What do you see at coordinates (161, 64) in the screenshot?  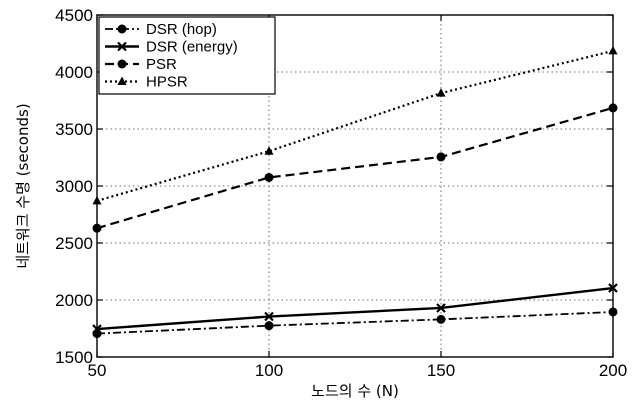 I see `legend-label: PSR` at bounding box center [161, 64].